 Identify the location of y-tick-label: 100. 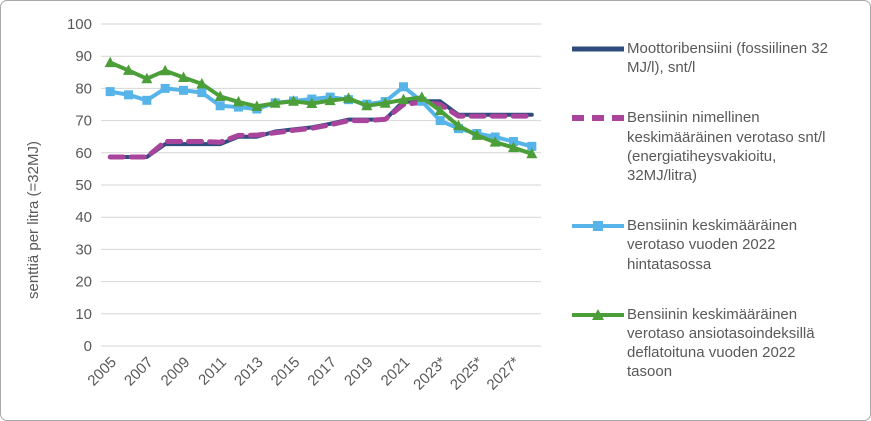
(79, 24).